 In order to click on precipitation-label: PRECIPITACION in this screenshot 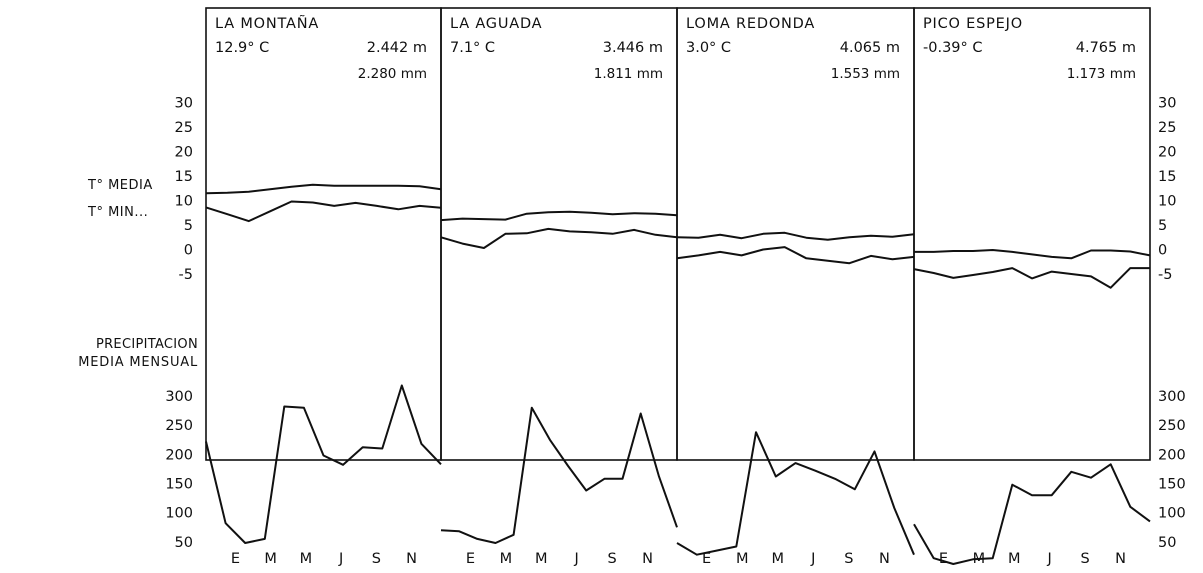, I will do `click(147, 344)`.